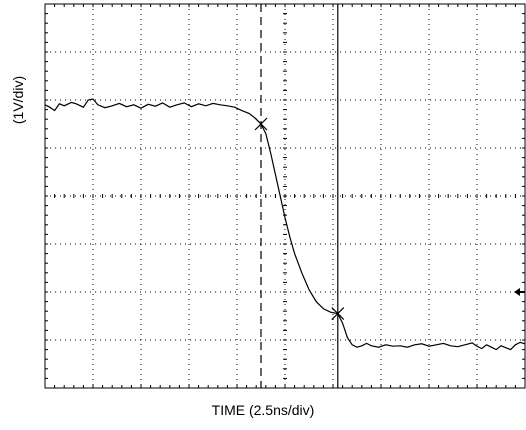  I want to click on x-axis-label: TIME (2.5ns/div), so click(263, 410).